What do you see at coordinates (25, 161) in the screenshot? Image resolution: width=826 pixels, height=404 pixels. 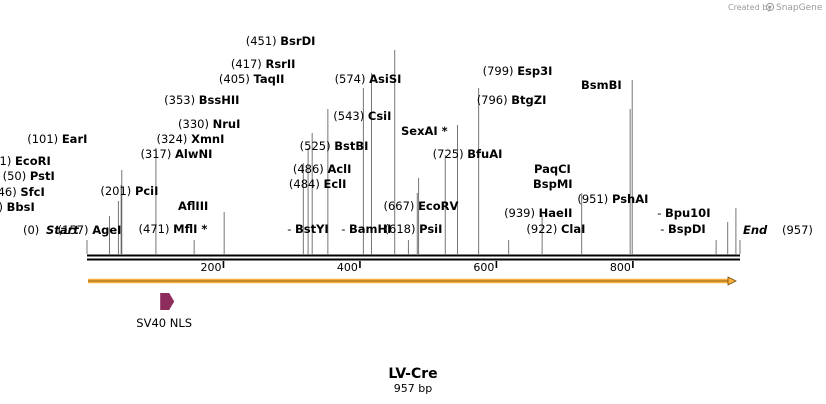 I see `site-label-ecori: (51) EcoRI` at bounding box center [25, 161].